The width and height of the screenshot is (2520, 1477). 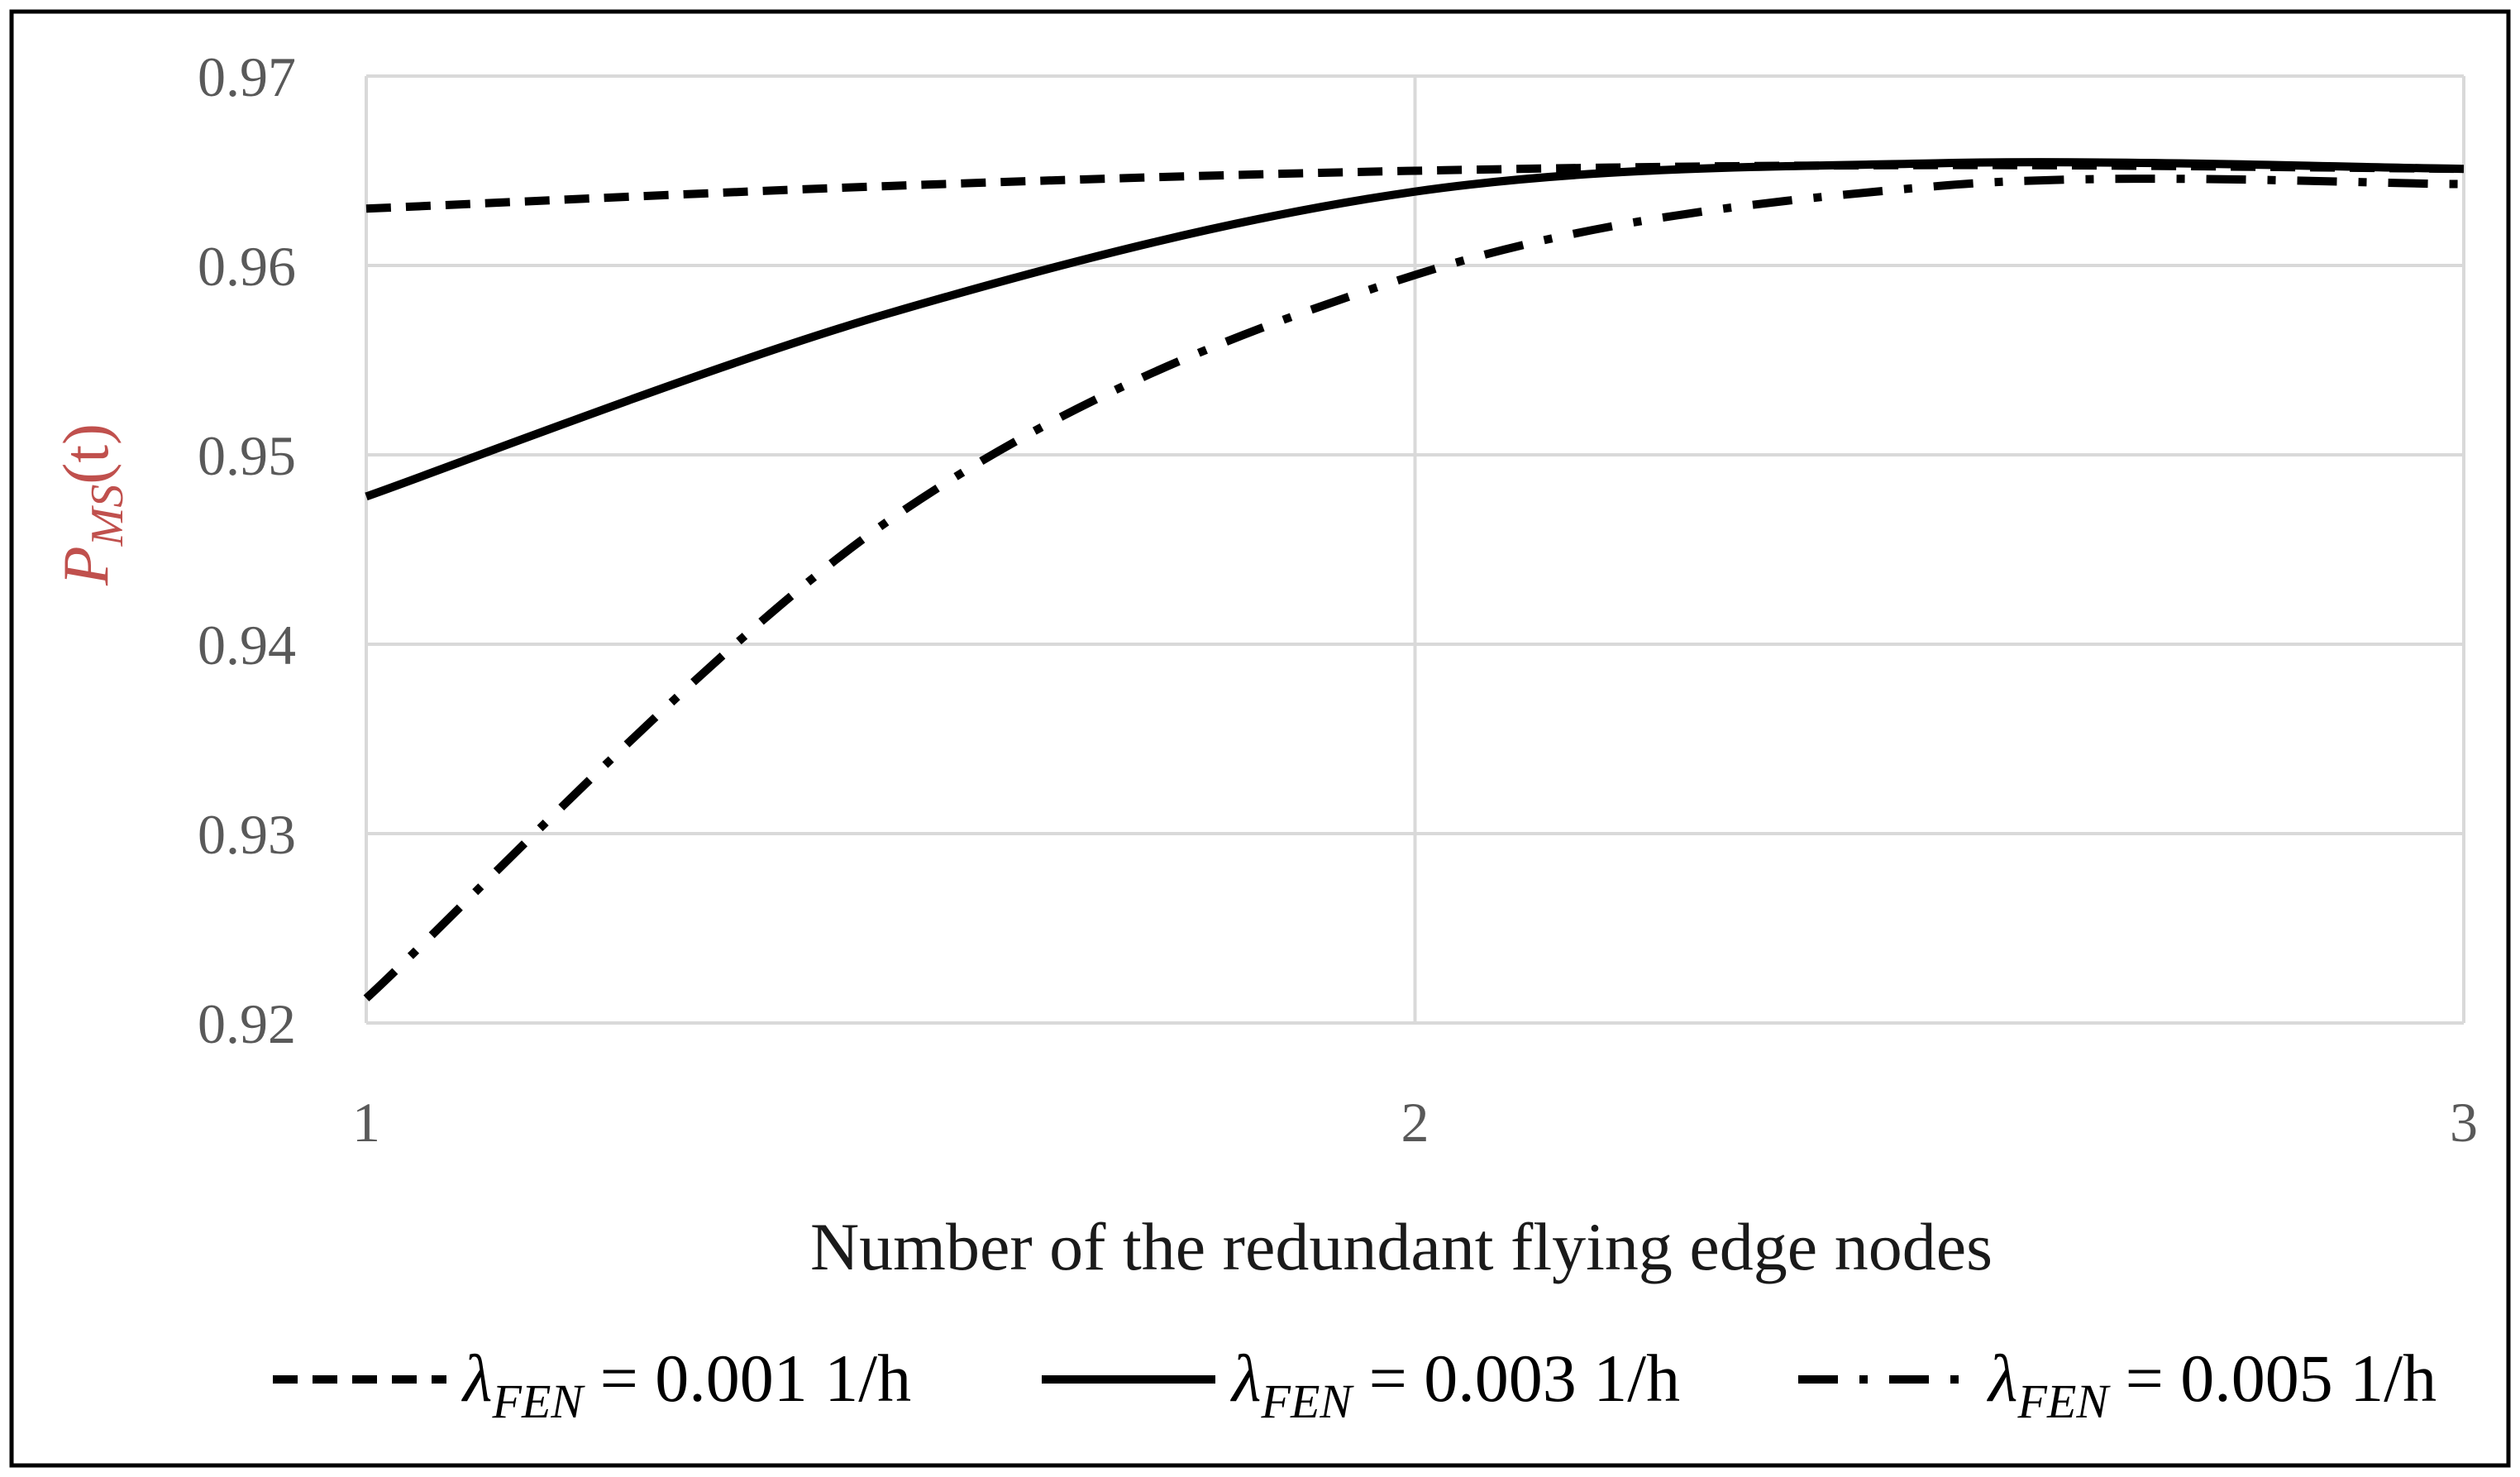 What do you see at coordinates (686, 1384) in the screenshot?
I see `legend-label: λFEN = 0.001 1/h` at bounding box center [686, 1384].